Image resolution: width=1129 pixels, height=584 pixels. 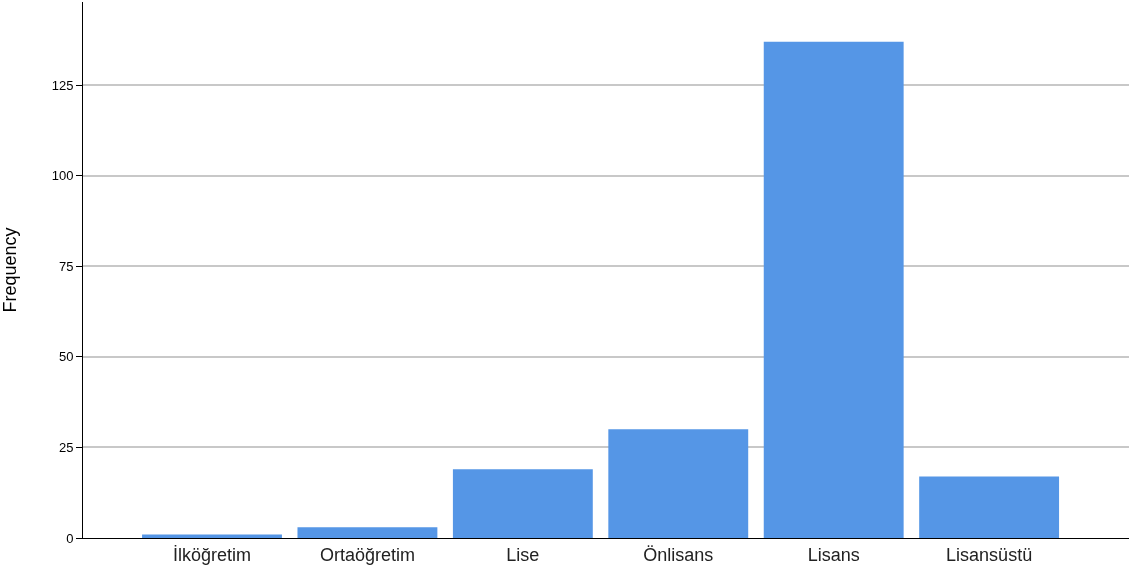 I want to click on x-tick-label: İlköğretim, so click(x=212, y=554).